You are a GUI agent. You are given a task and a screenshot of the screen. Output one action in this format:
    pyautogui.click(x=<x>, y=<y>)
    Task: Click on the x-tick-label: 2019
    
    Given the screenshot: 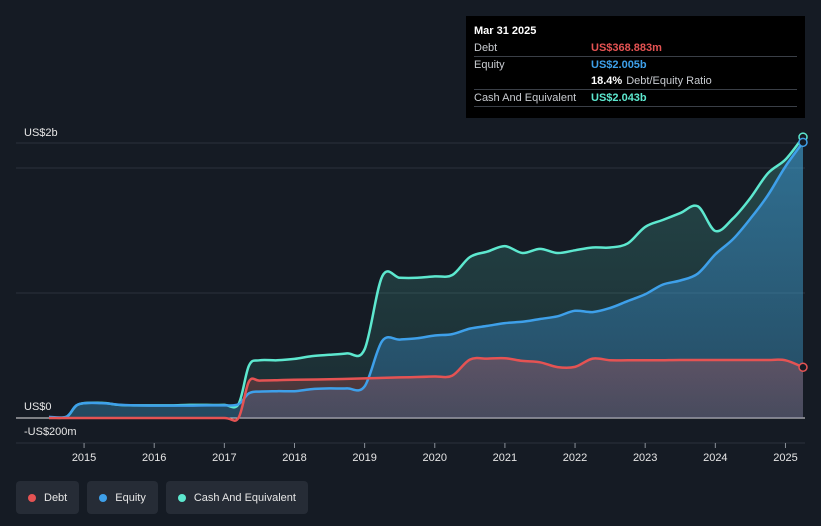 What is the action you would take?
    pyautogui.click(x=364, y=458)
    